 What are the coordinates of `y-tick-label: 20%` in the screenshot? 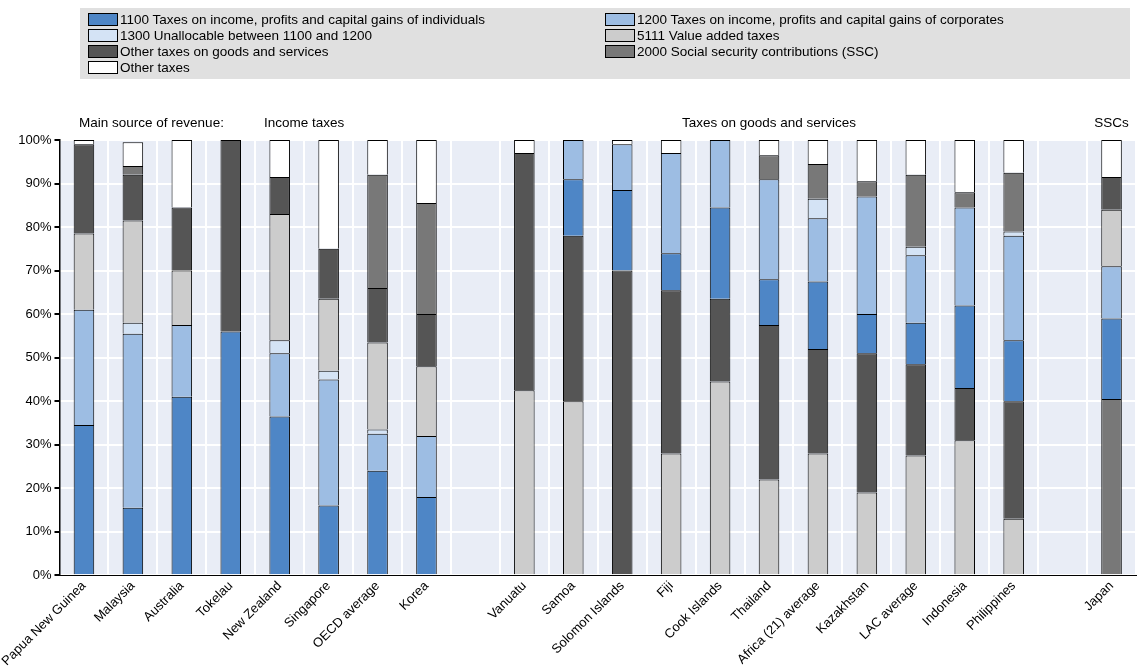 It's located at (38, 487).